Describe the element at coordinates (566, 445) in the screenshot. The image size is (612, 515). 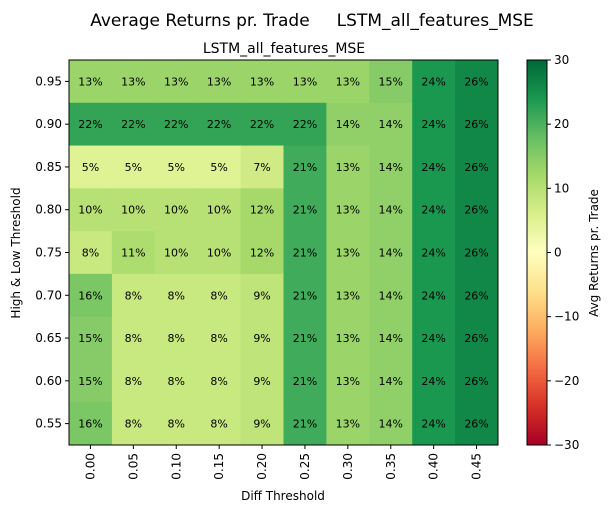
I see `colorbar-tick-label: −30` at that location.